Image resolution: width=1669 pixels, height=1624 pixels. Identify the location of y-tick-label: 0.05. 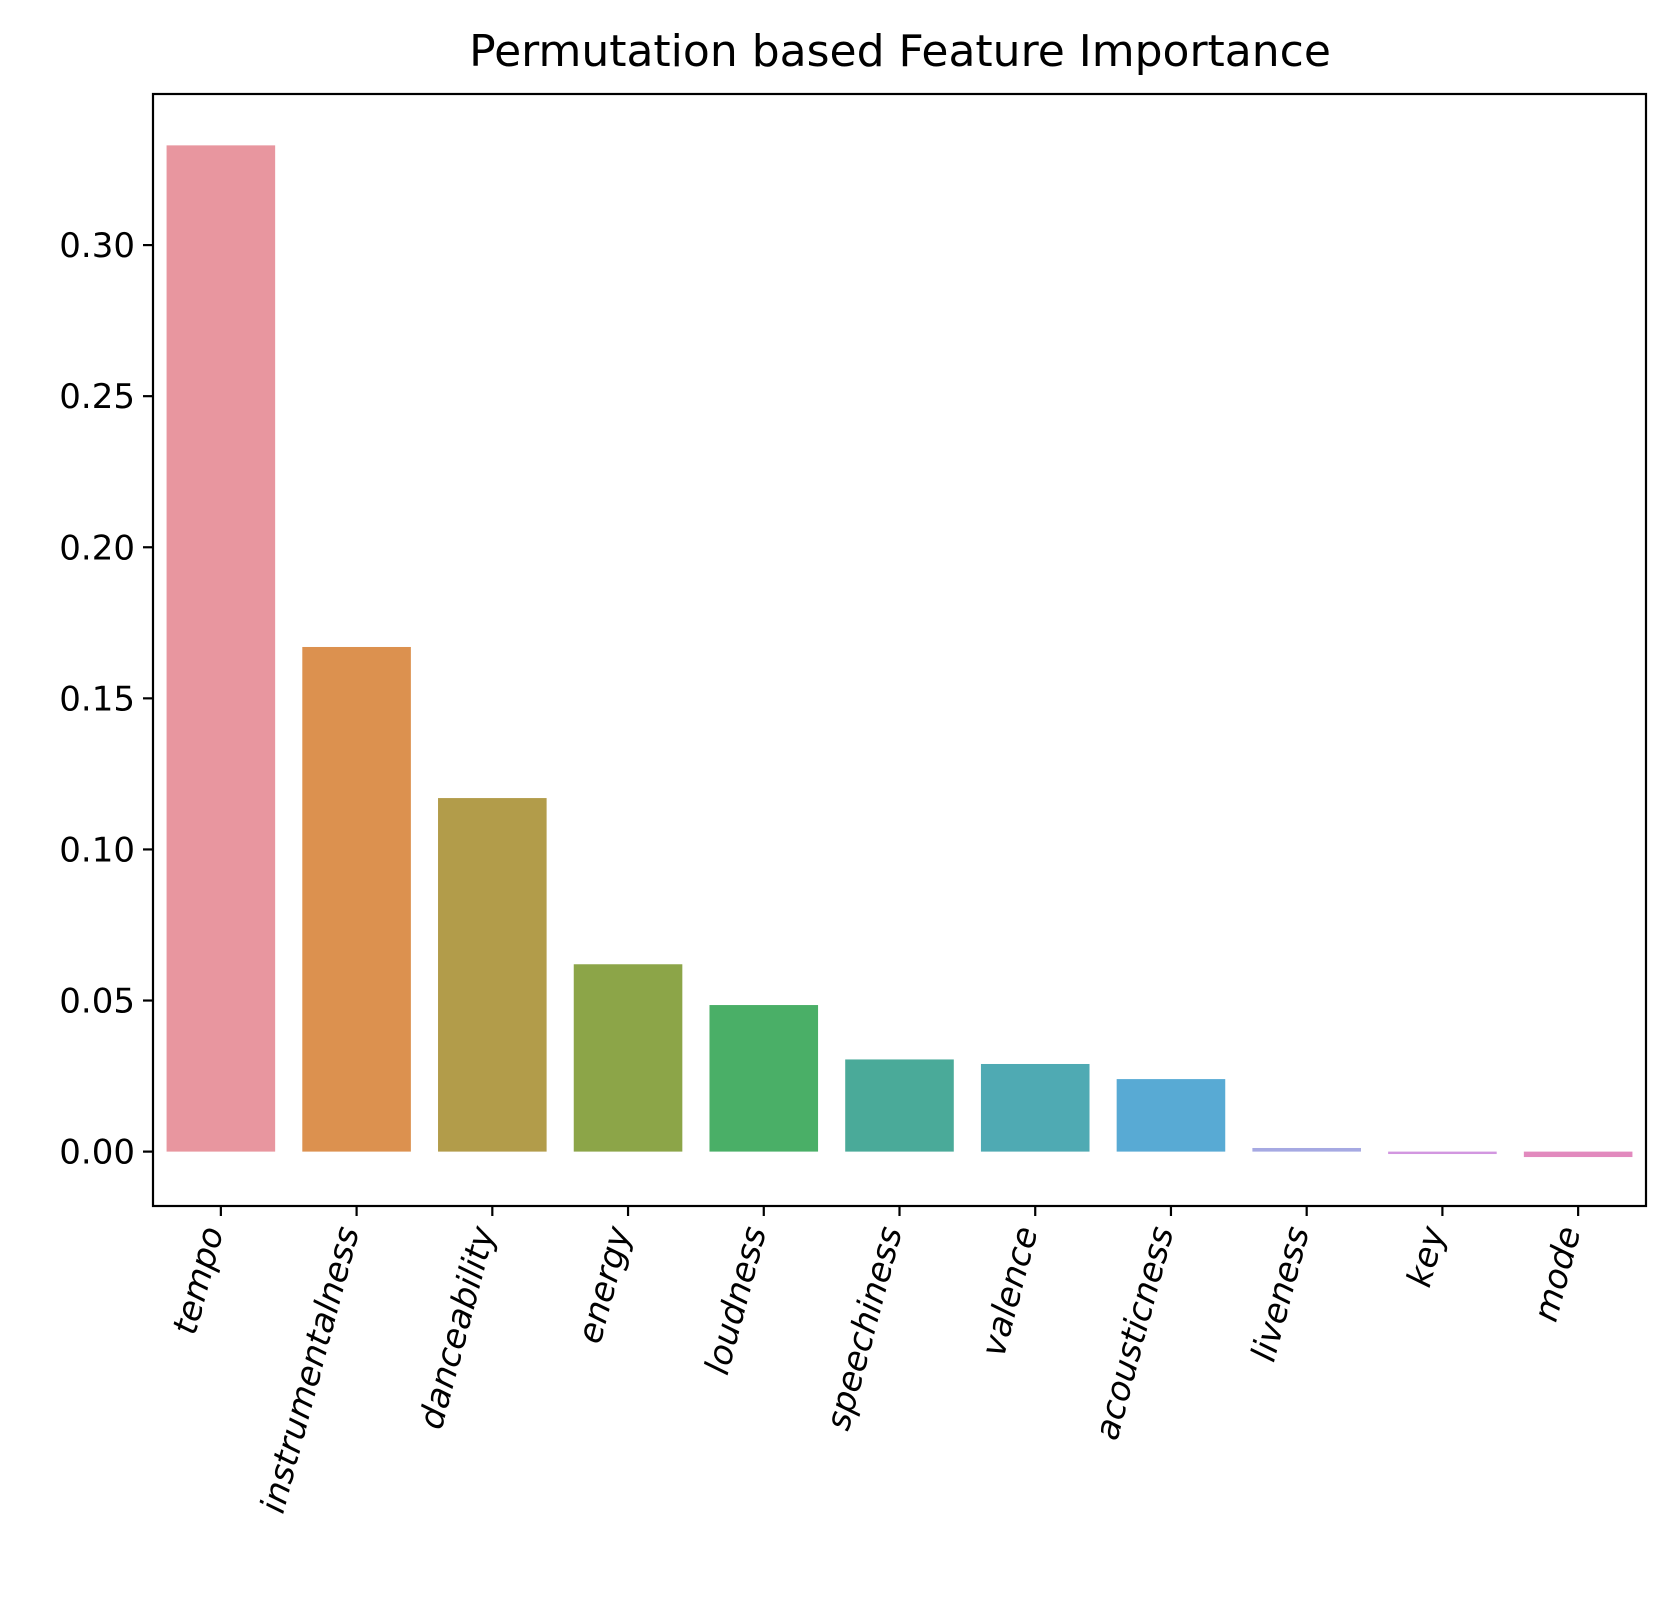
(97, 1002).